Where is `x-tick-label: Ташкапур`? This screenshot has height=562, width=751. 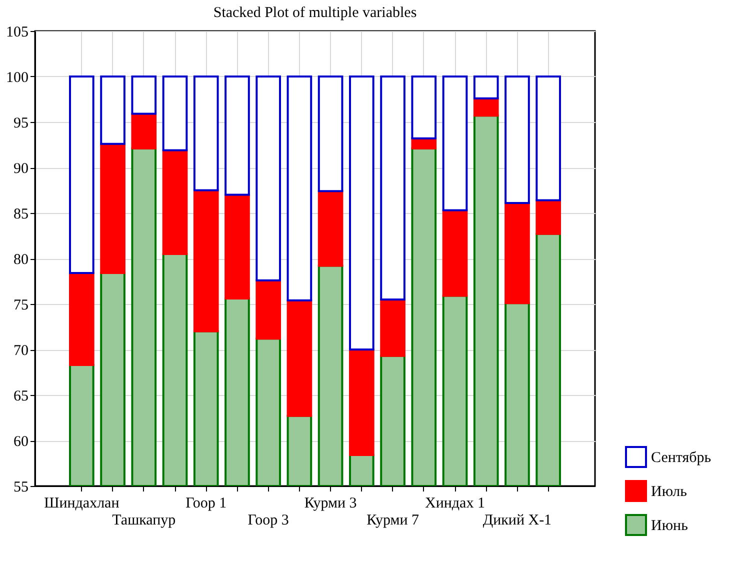 x-tick-label: Ташкапур is located at coordinates (144, 520).